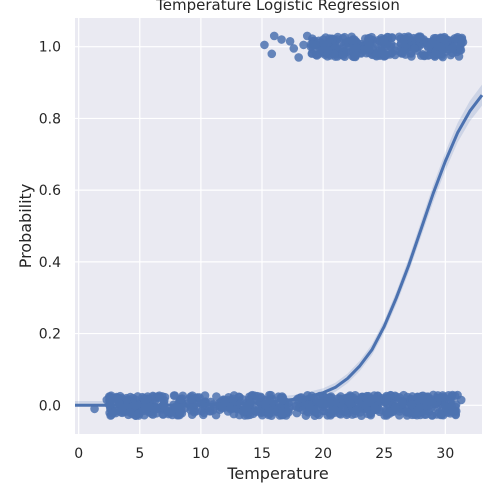  What do you see at coordinates (277, 7) in the screenshot?
I see `chart-title: Temperature Logistic Regression` at bounding box center [277, 7].